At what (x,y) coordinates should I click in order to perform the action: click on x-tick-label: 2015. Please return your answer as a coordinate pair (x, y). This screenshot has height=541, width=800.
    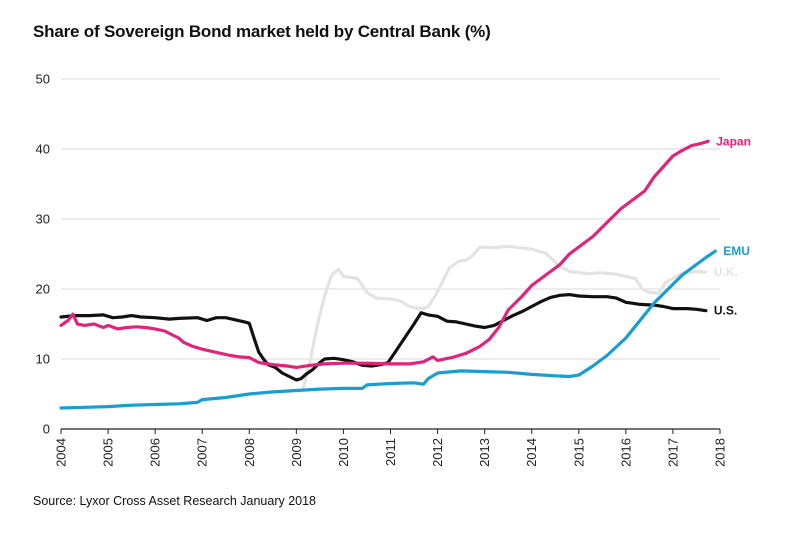
    Looking at the image, I should click on (578, 452).